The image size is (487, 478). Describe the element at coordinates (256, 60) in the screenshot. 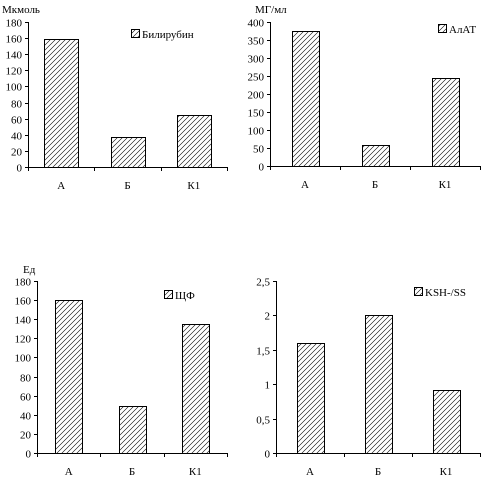

I see `y-tick-label: 300` at that location.